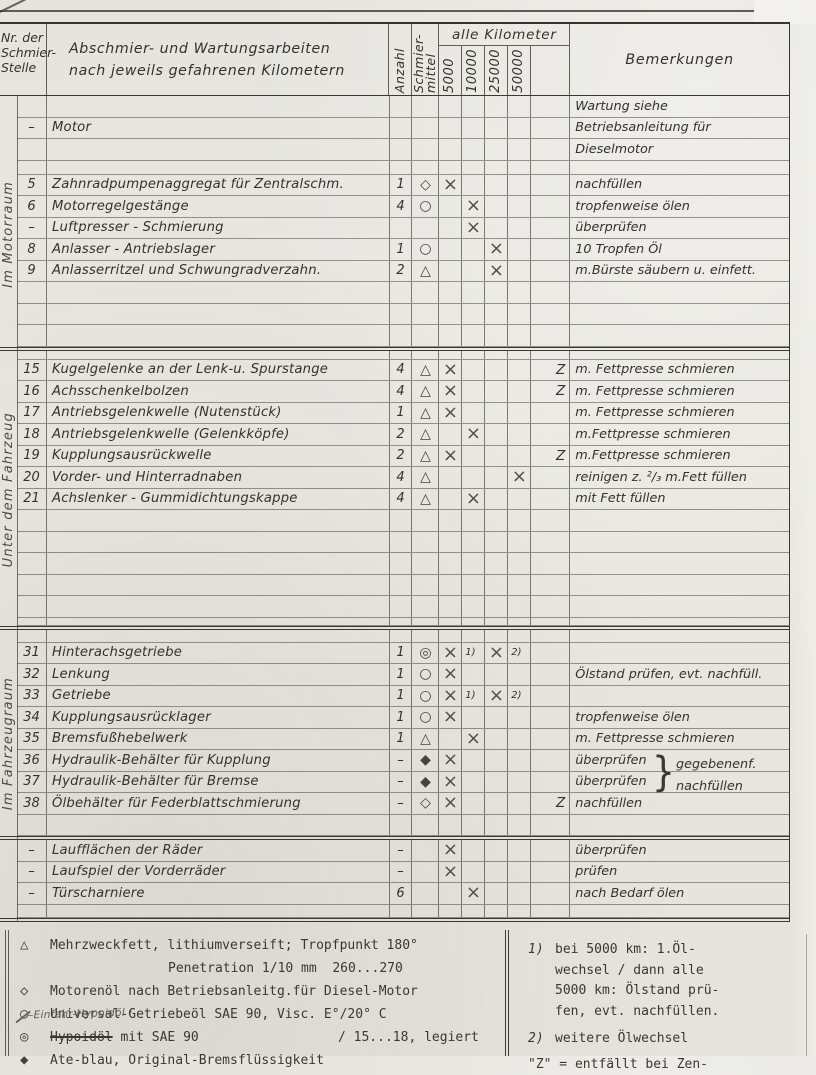  What do you see at coordinates (218, 271) in the screenshot?
I see `cell-task: Anlasserritzel und Schwungradverzahn.` at bounding box center [218, 271].